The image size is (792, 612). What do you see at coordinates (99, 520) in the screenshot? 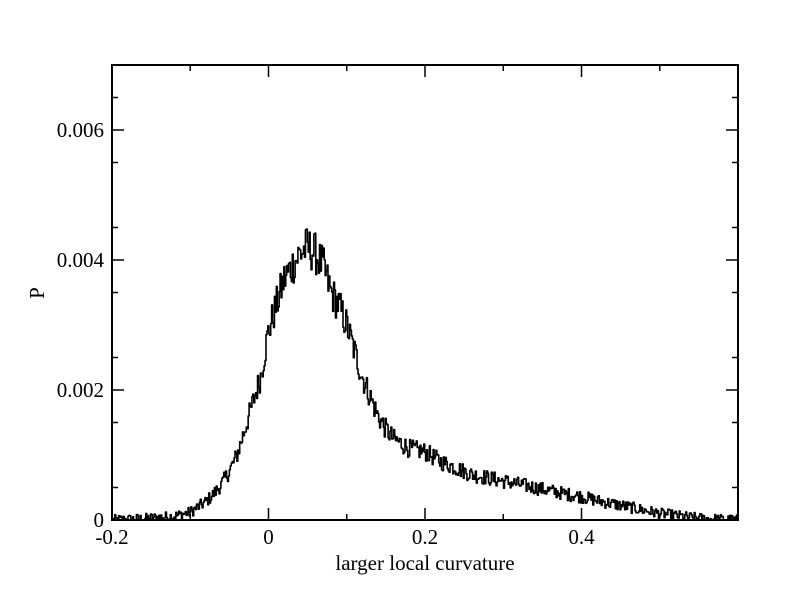
I see `y-tick-label: 0` at bounding box center [99, 520].